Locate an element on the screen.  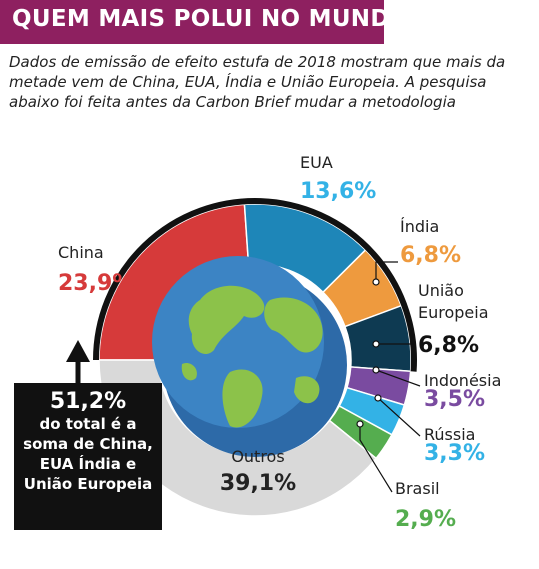
leader-line-brasil is located at coordinates (376, 458).